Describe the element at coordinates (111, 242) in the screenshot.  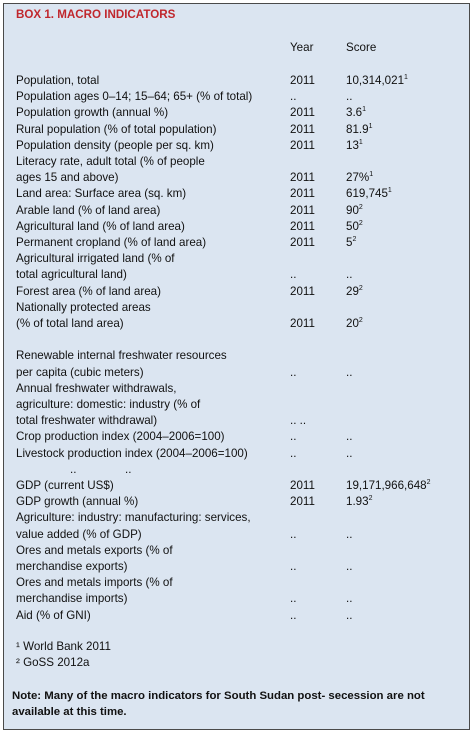
I see `indicator-label: Permanent cropland (% of land area)` at that location.